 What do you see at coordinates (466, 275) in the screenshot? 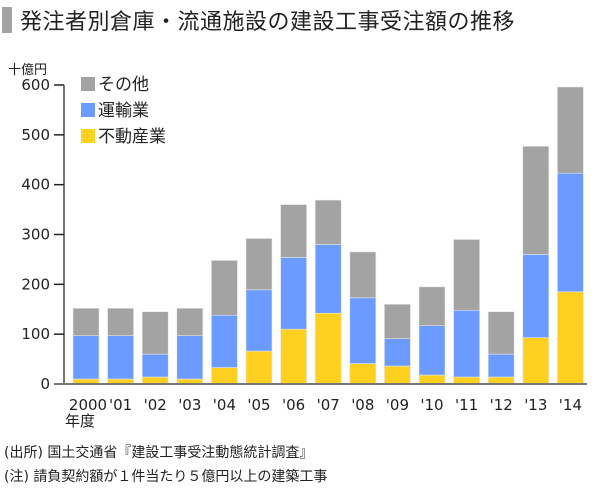
I see `bar-segment-その他-'11` at bounding box center [466, 275].